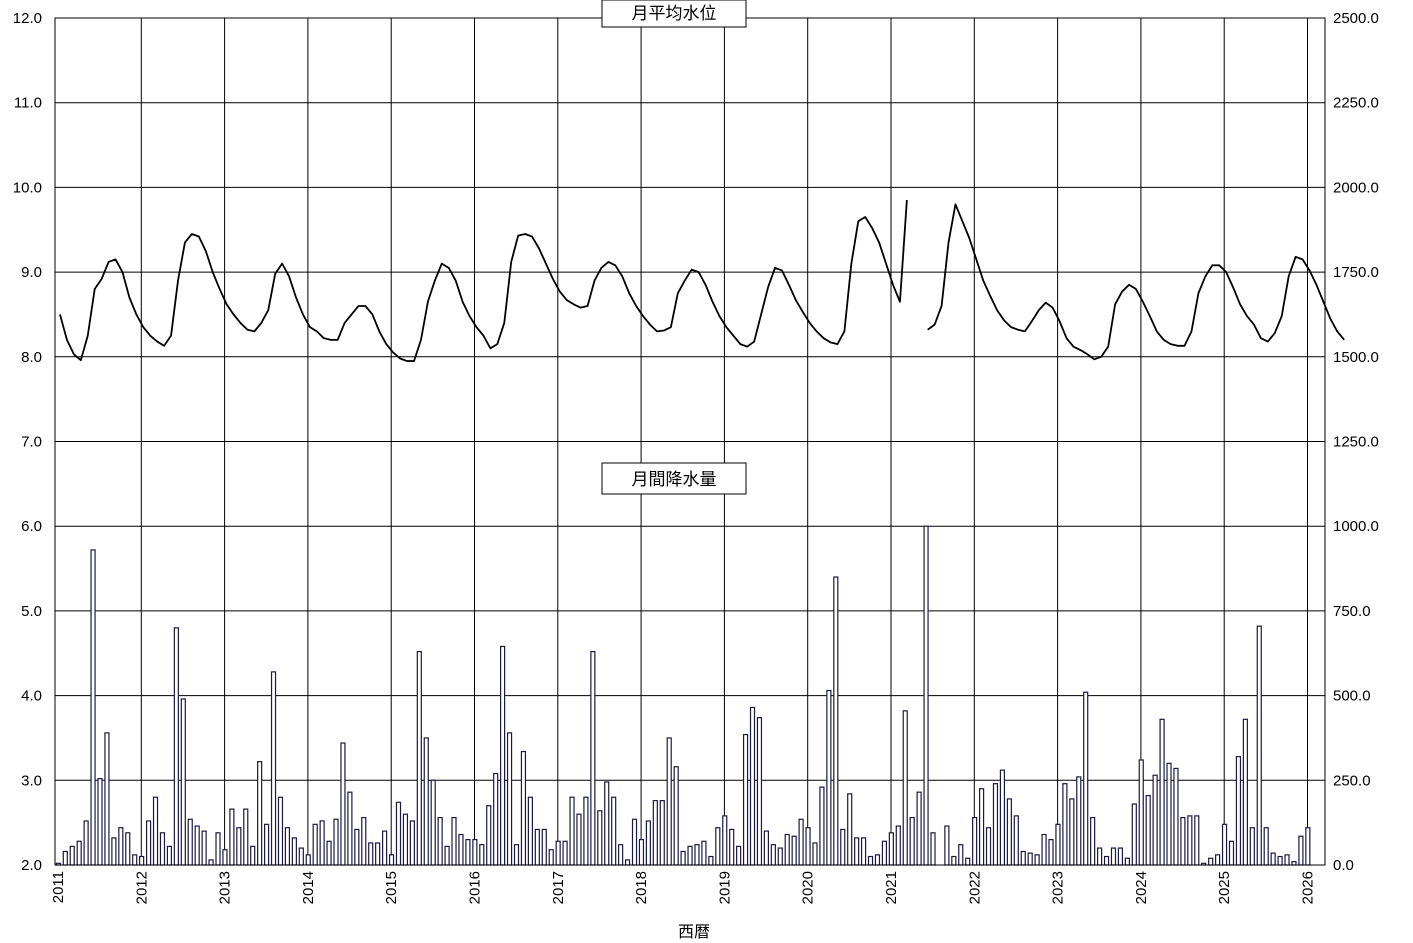  Describe the element at coordinates (31, 696) in the screenshot. I see `left-tick-label: 4.0` at that location.